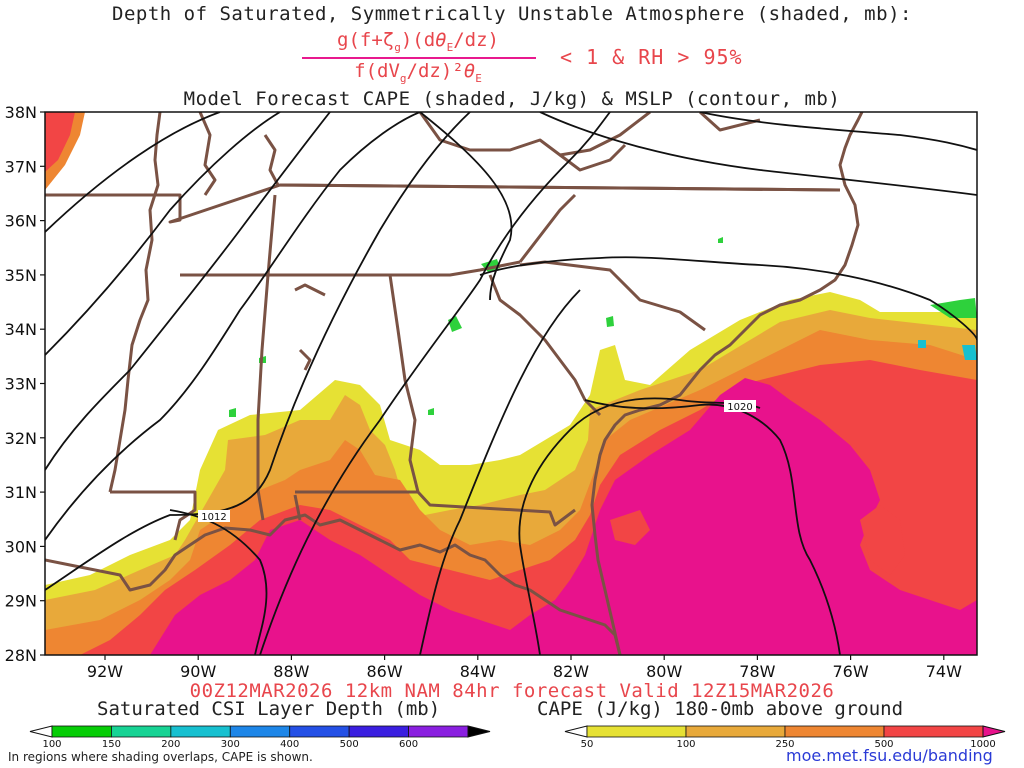 This screenshot has height=768, width=1024. I want to click on colorbar-tick-label: 50, so click(587, 744).